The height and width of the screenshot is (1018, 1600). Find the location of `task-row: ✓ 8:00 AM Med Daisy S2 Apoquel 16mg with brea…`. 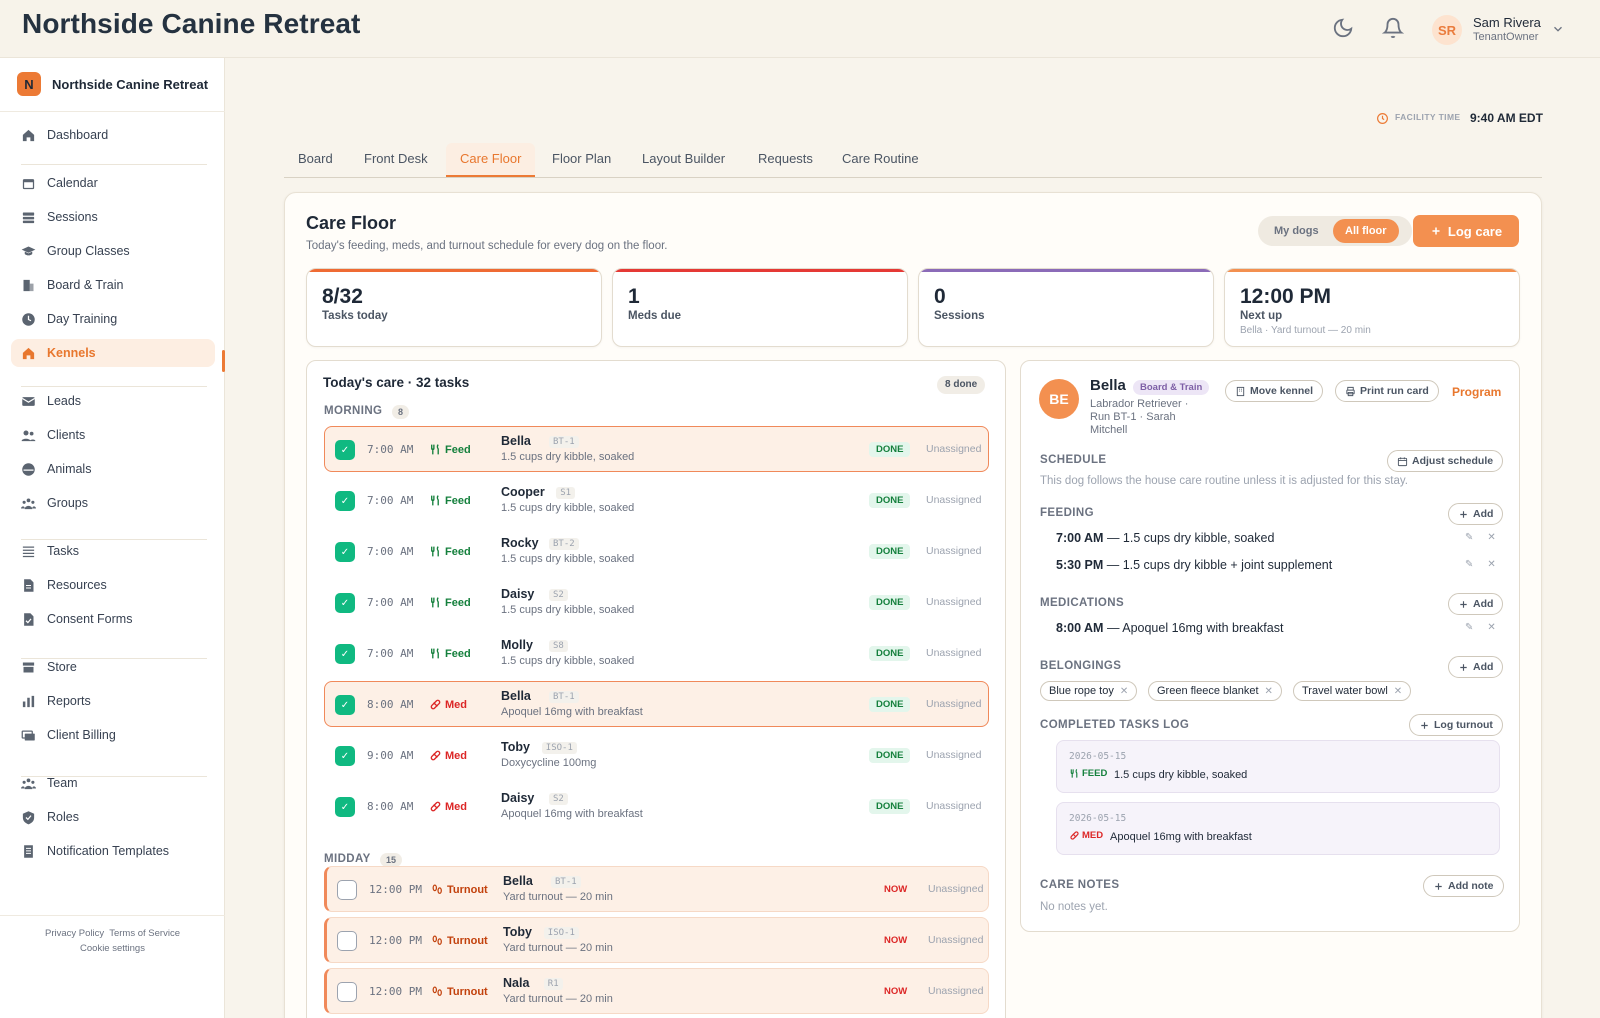

task-row: ✓ 8:00 AM Med Daisy S2 Apoquel 16mg with brea… is located at coordinates (656, 806).